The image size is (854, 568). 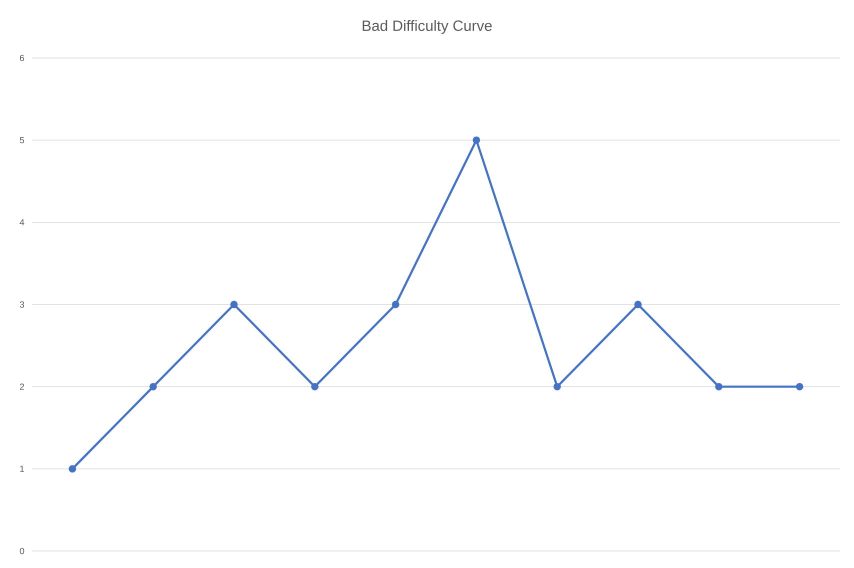 I want to click on y-tick-label: 3, so click(x=22, y=304).